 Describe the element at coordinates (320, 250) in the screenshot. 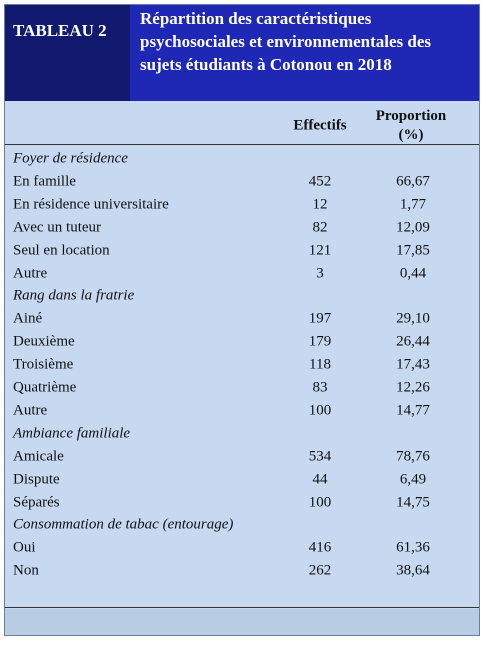

I see `count: 121` at that location.